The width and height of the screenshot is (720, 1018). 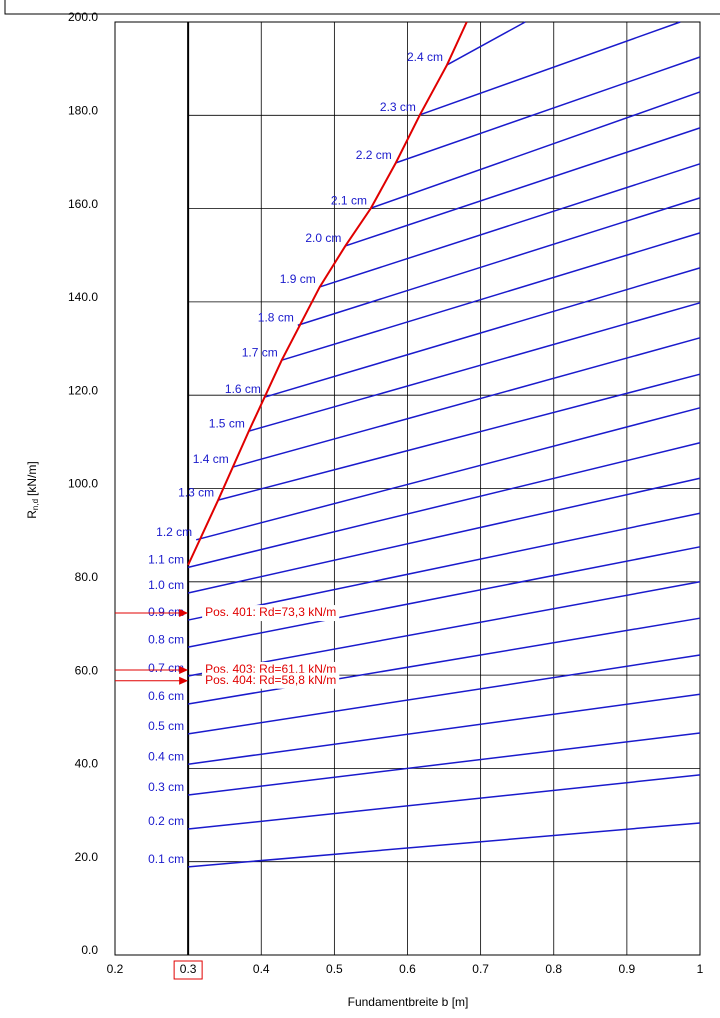 What do you see at coordinates (260, 352) in the screenshot?
I see `series-label: 1.7 cm` at bounding box center [260, 352].